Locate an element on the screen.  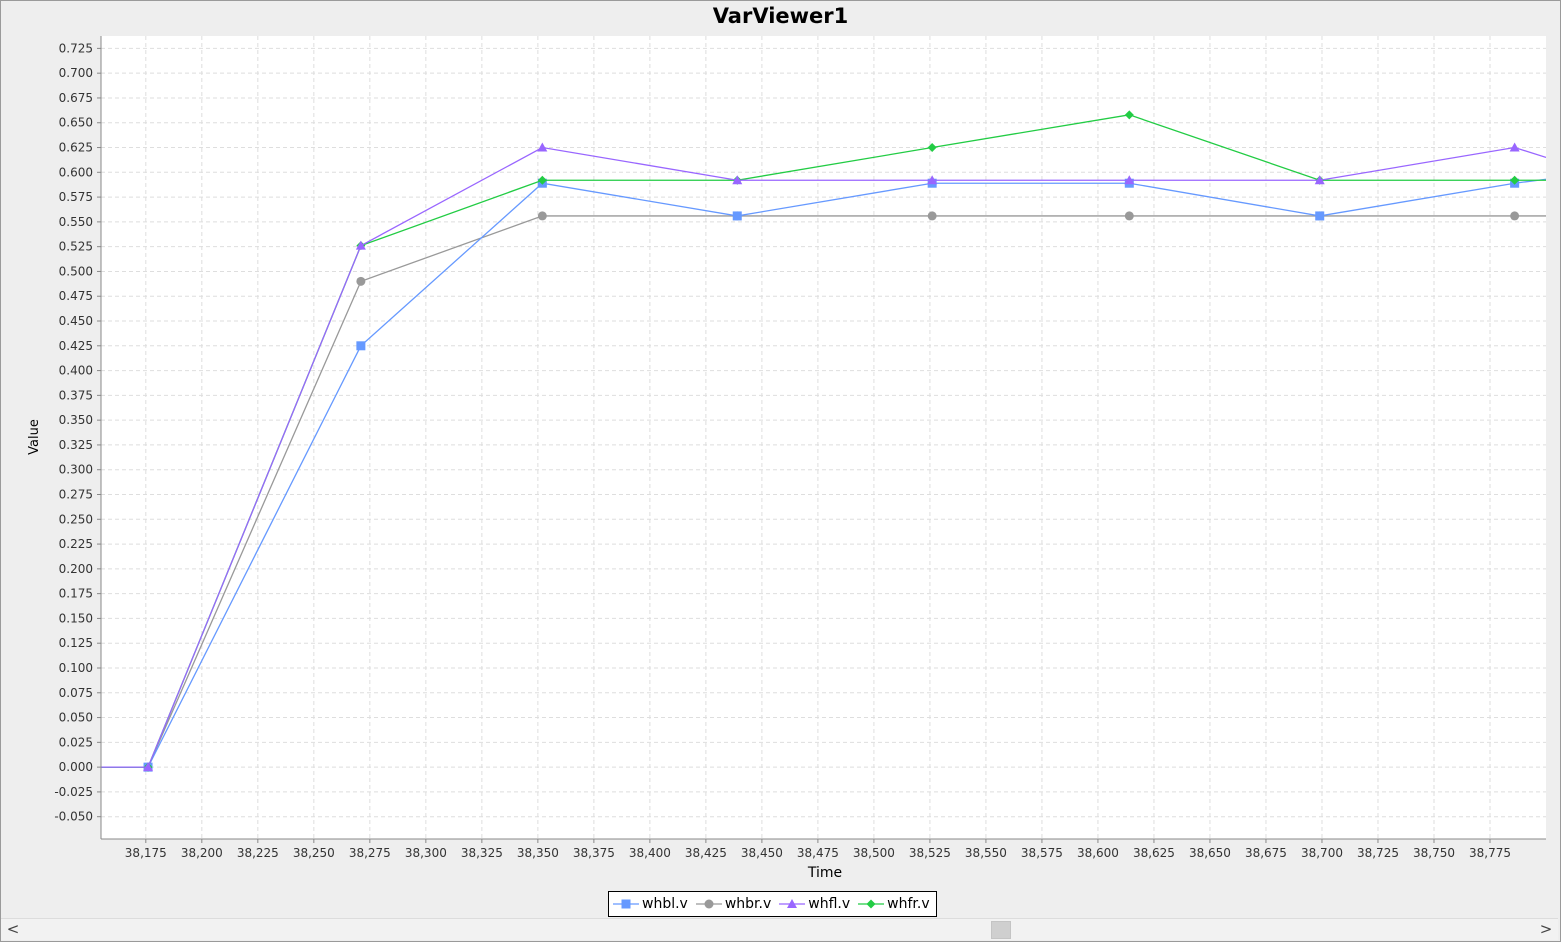
legend-item-whfl-v: whfl.v is located at coordinates (814, 904).